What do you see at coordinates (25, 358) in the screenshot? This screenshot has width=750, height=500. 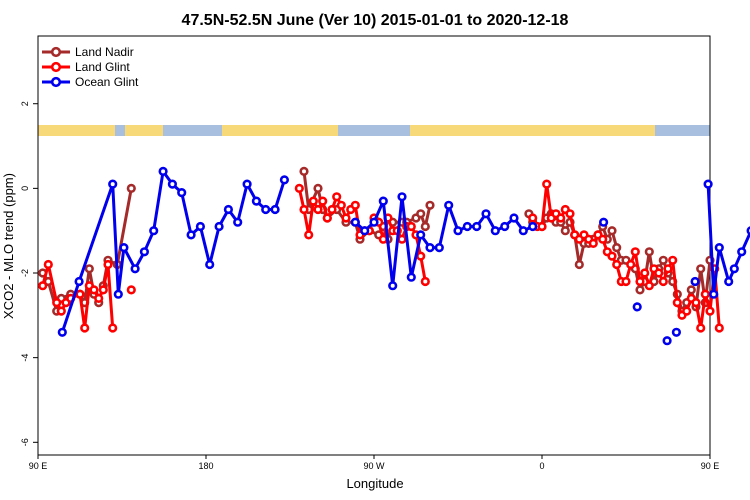 I see `y-tick-label: -4` at bounding box center [25, 358].